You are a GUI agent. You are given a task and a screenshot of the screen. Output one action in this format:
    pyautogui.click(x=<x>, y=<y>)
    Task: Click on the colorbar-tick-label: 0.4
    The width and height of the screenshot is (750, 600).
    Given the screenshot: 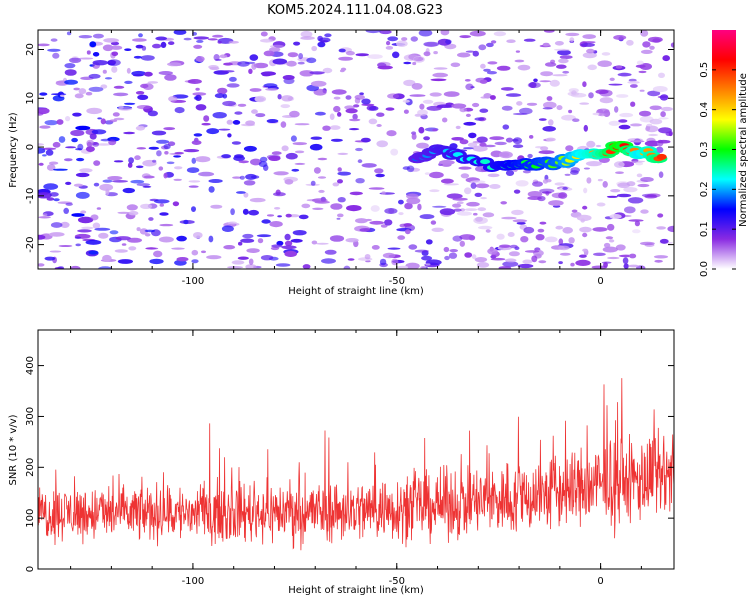 What is the action you would take?
    pyautogui.click(x=704, y=110)
    